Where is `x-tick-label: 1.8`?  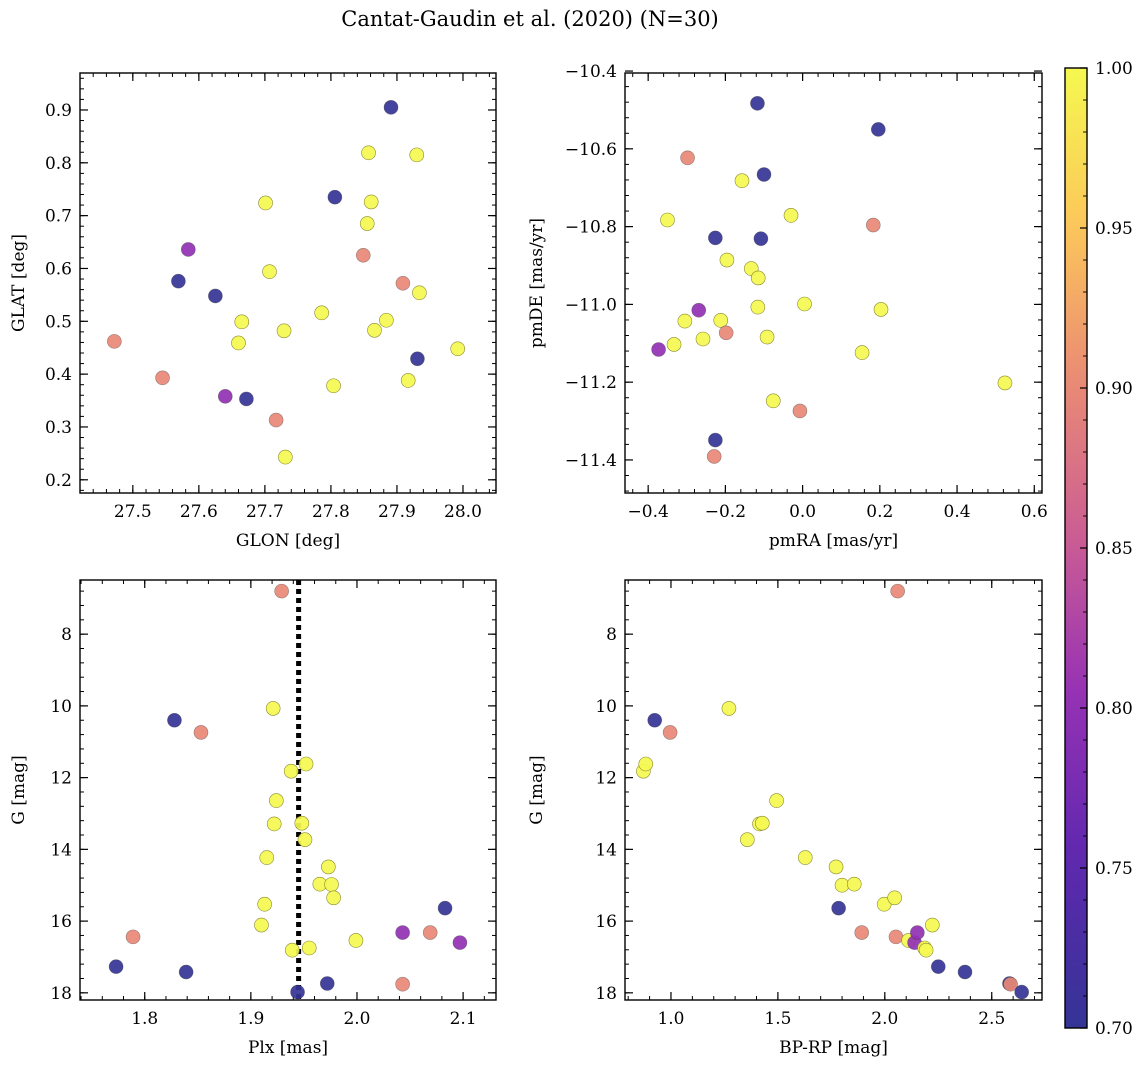
x-tick-label: 1.8 is located at coordinates (144, 1019).